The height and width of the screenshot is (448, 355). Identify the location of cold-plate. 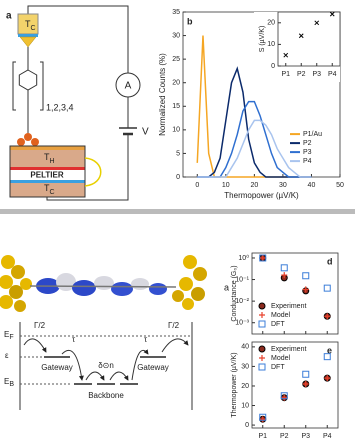
(47, 181).